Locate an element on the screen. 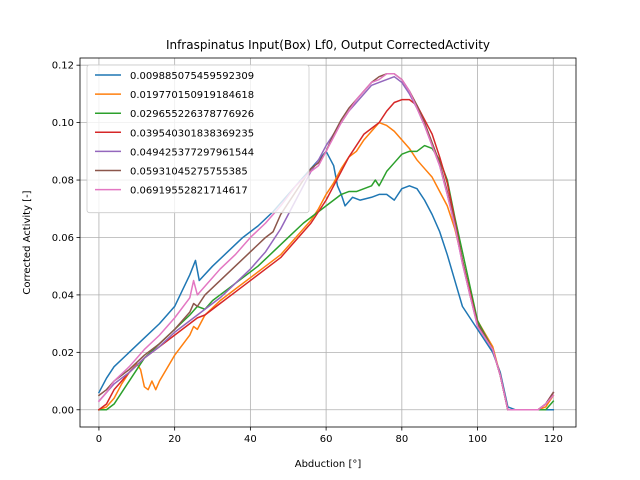  y-tick-label: 0.12 is located at coordinates (63, 66).